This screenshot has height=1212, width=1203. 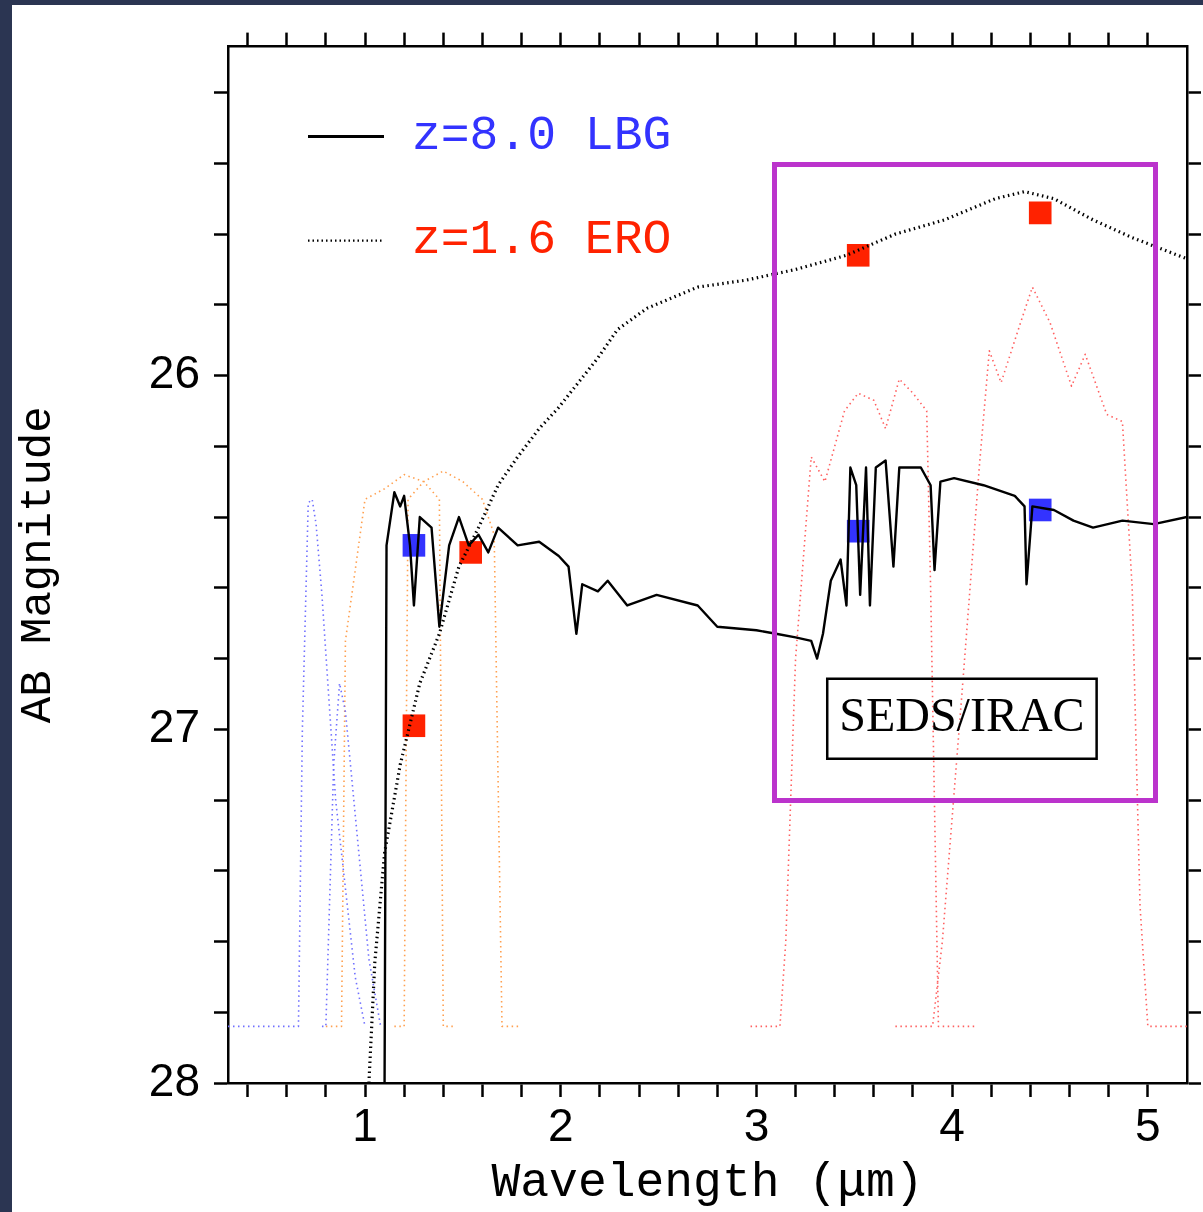 What do you see at coordinates (542, 136) in the screenshot?
I see `legend-label: z=8.0 LBG` at bounding box center [542, 136].